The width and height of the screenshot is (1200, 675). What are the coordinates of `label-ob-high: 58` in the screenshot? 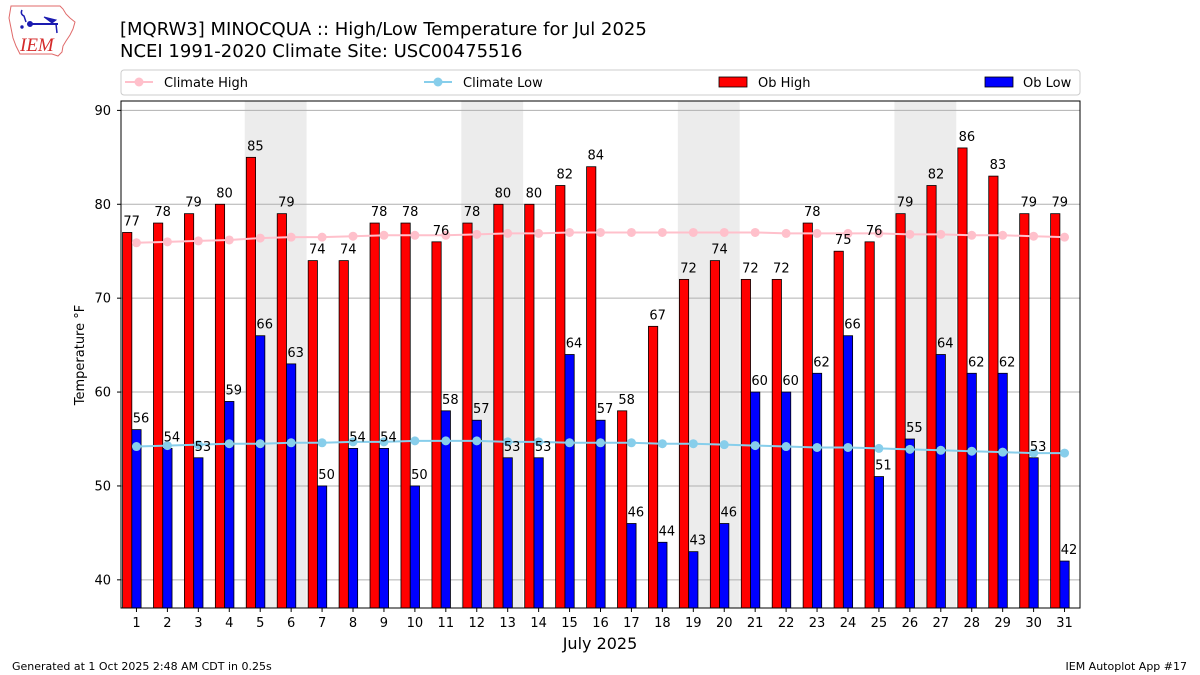 It's located at (626, 400).